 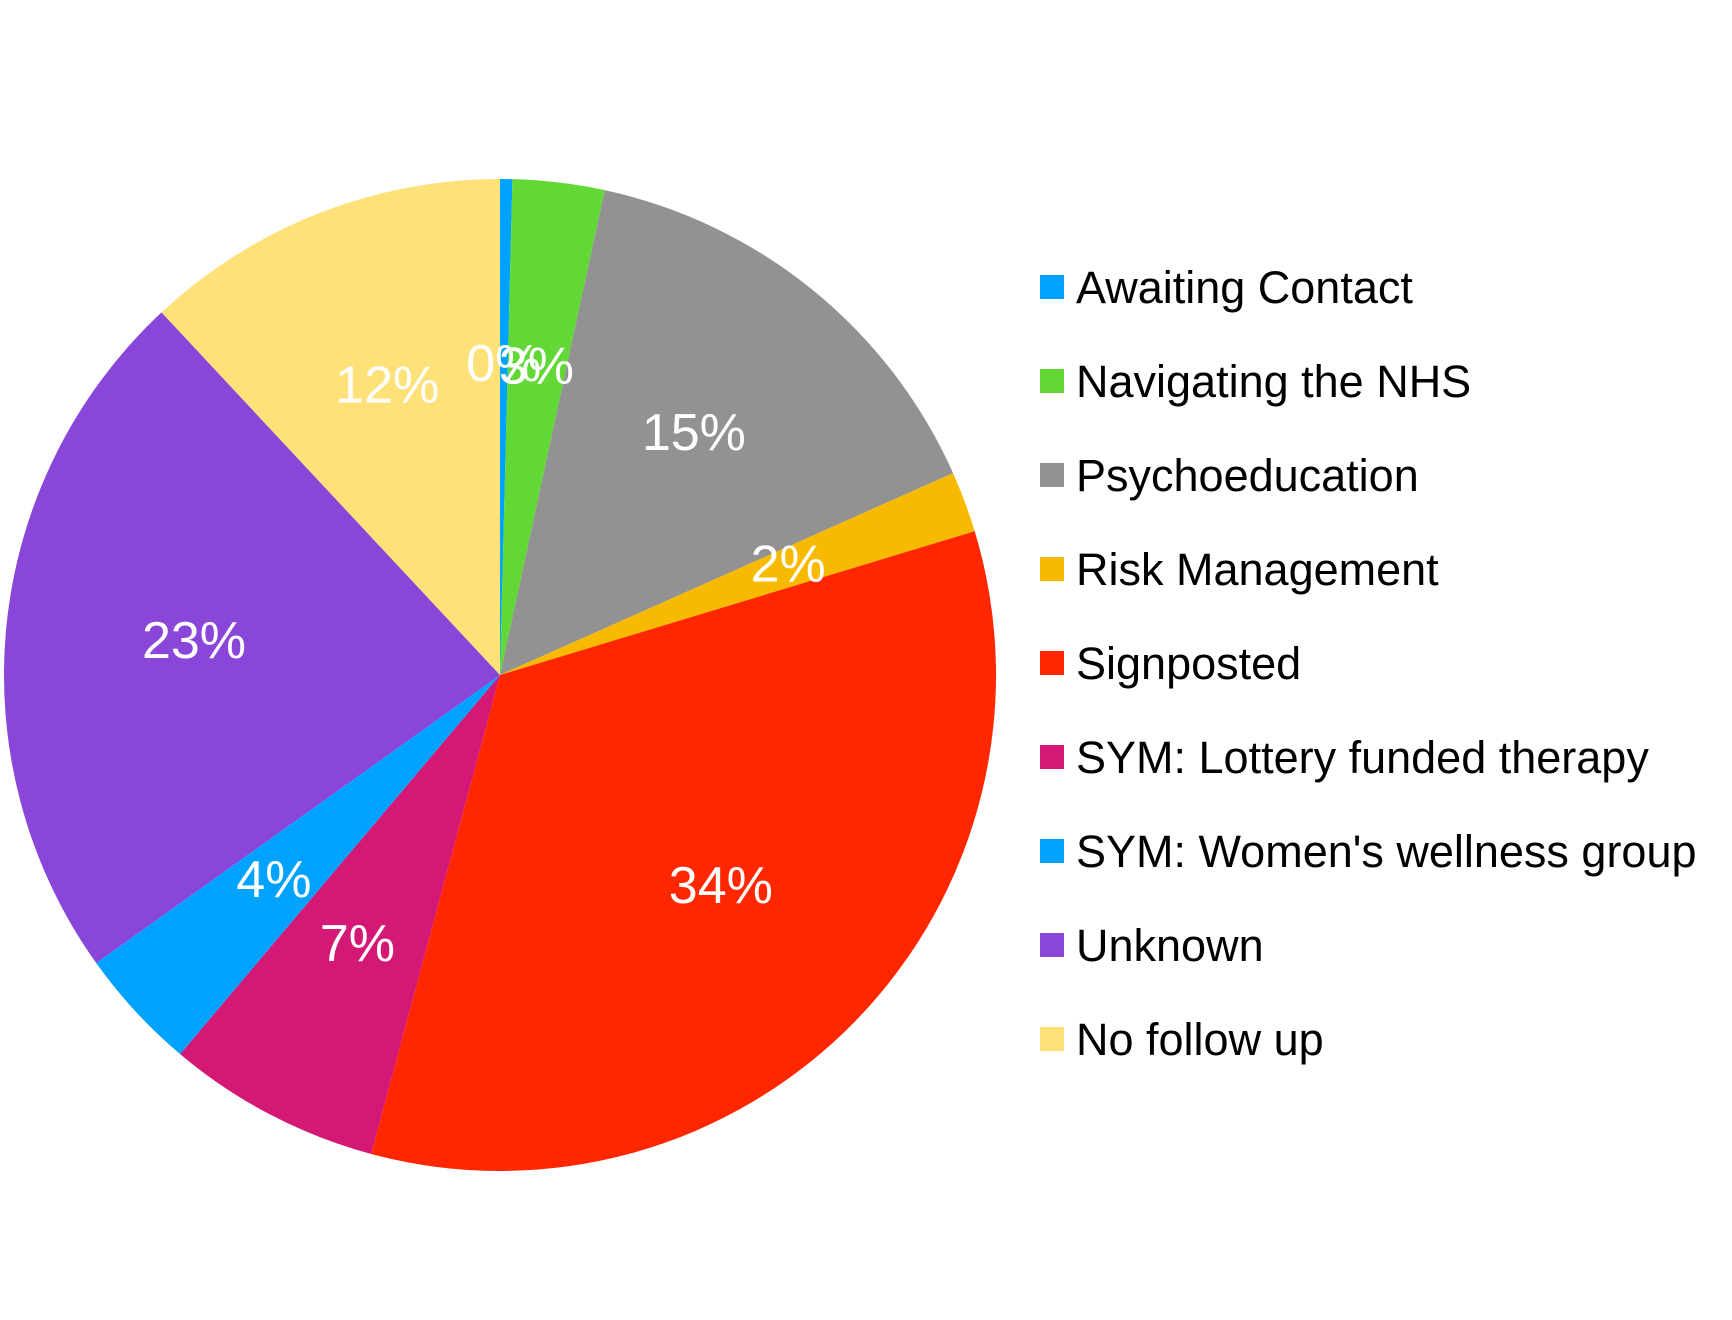 What do you see at coordinates (721, 886) in the screenshot?
I see `slice-data-label-5: 34%` at bounding box center [721, 886].